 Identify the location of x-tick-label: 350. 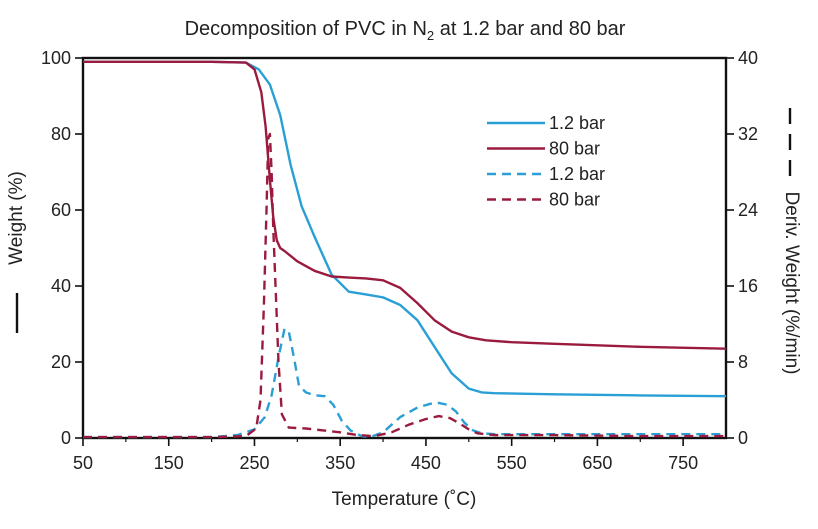
(340, 463).